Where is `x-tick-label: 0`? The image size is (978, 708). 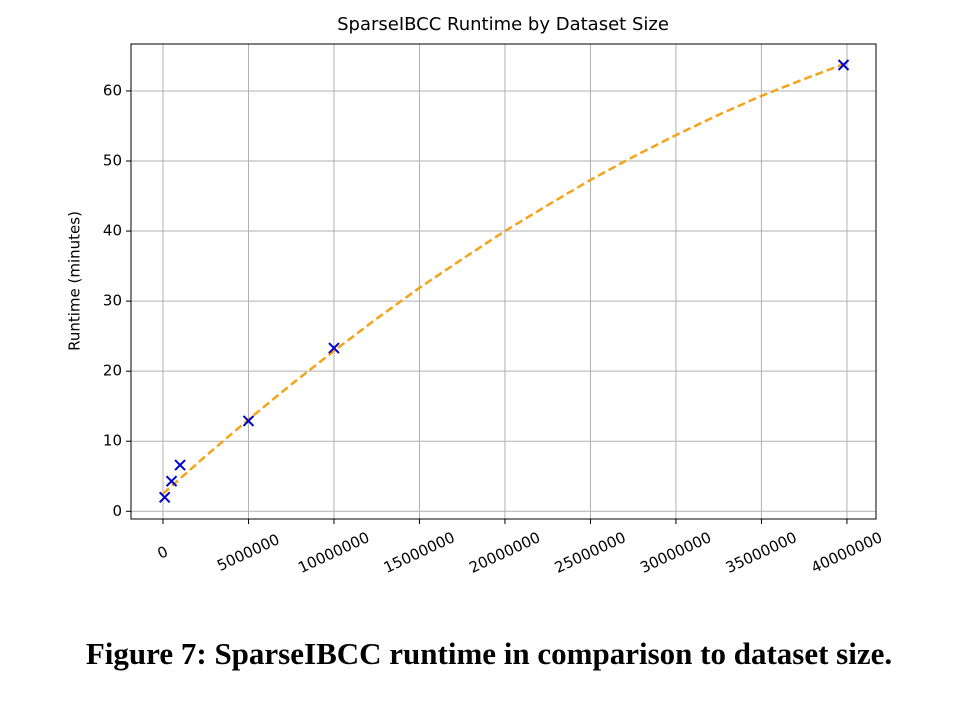
x-tick-label: 0 is located at coordinates (163, 552).